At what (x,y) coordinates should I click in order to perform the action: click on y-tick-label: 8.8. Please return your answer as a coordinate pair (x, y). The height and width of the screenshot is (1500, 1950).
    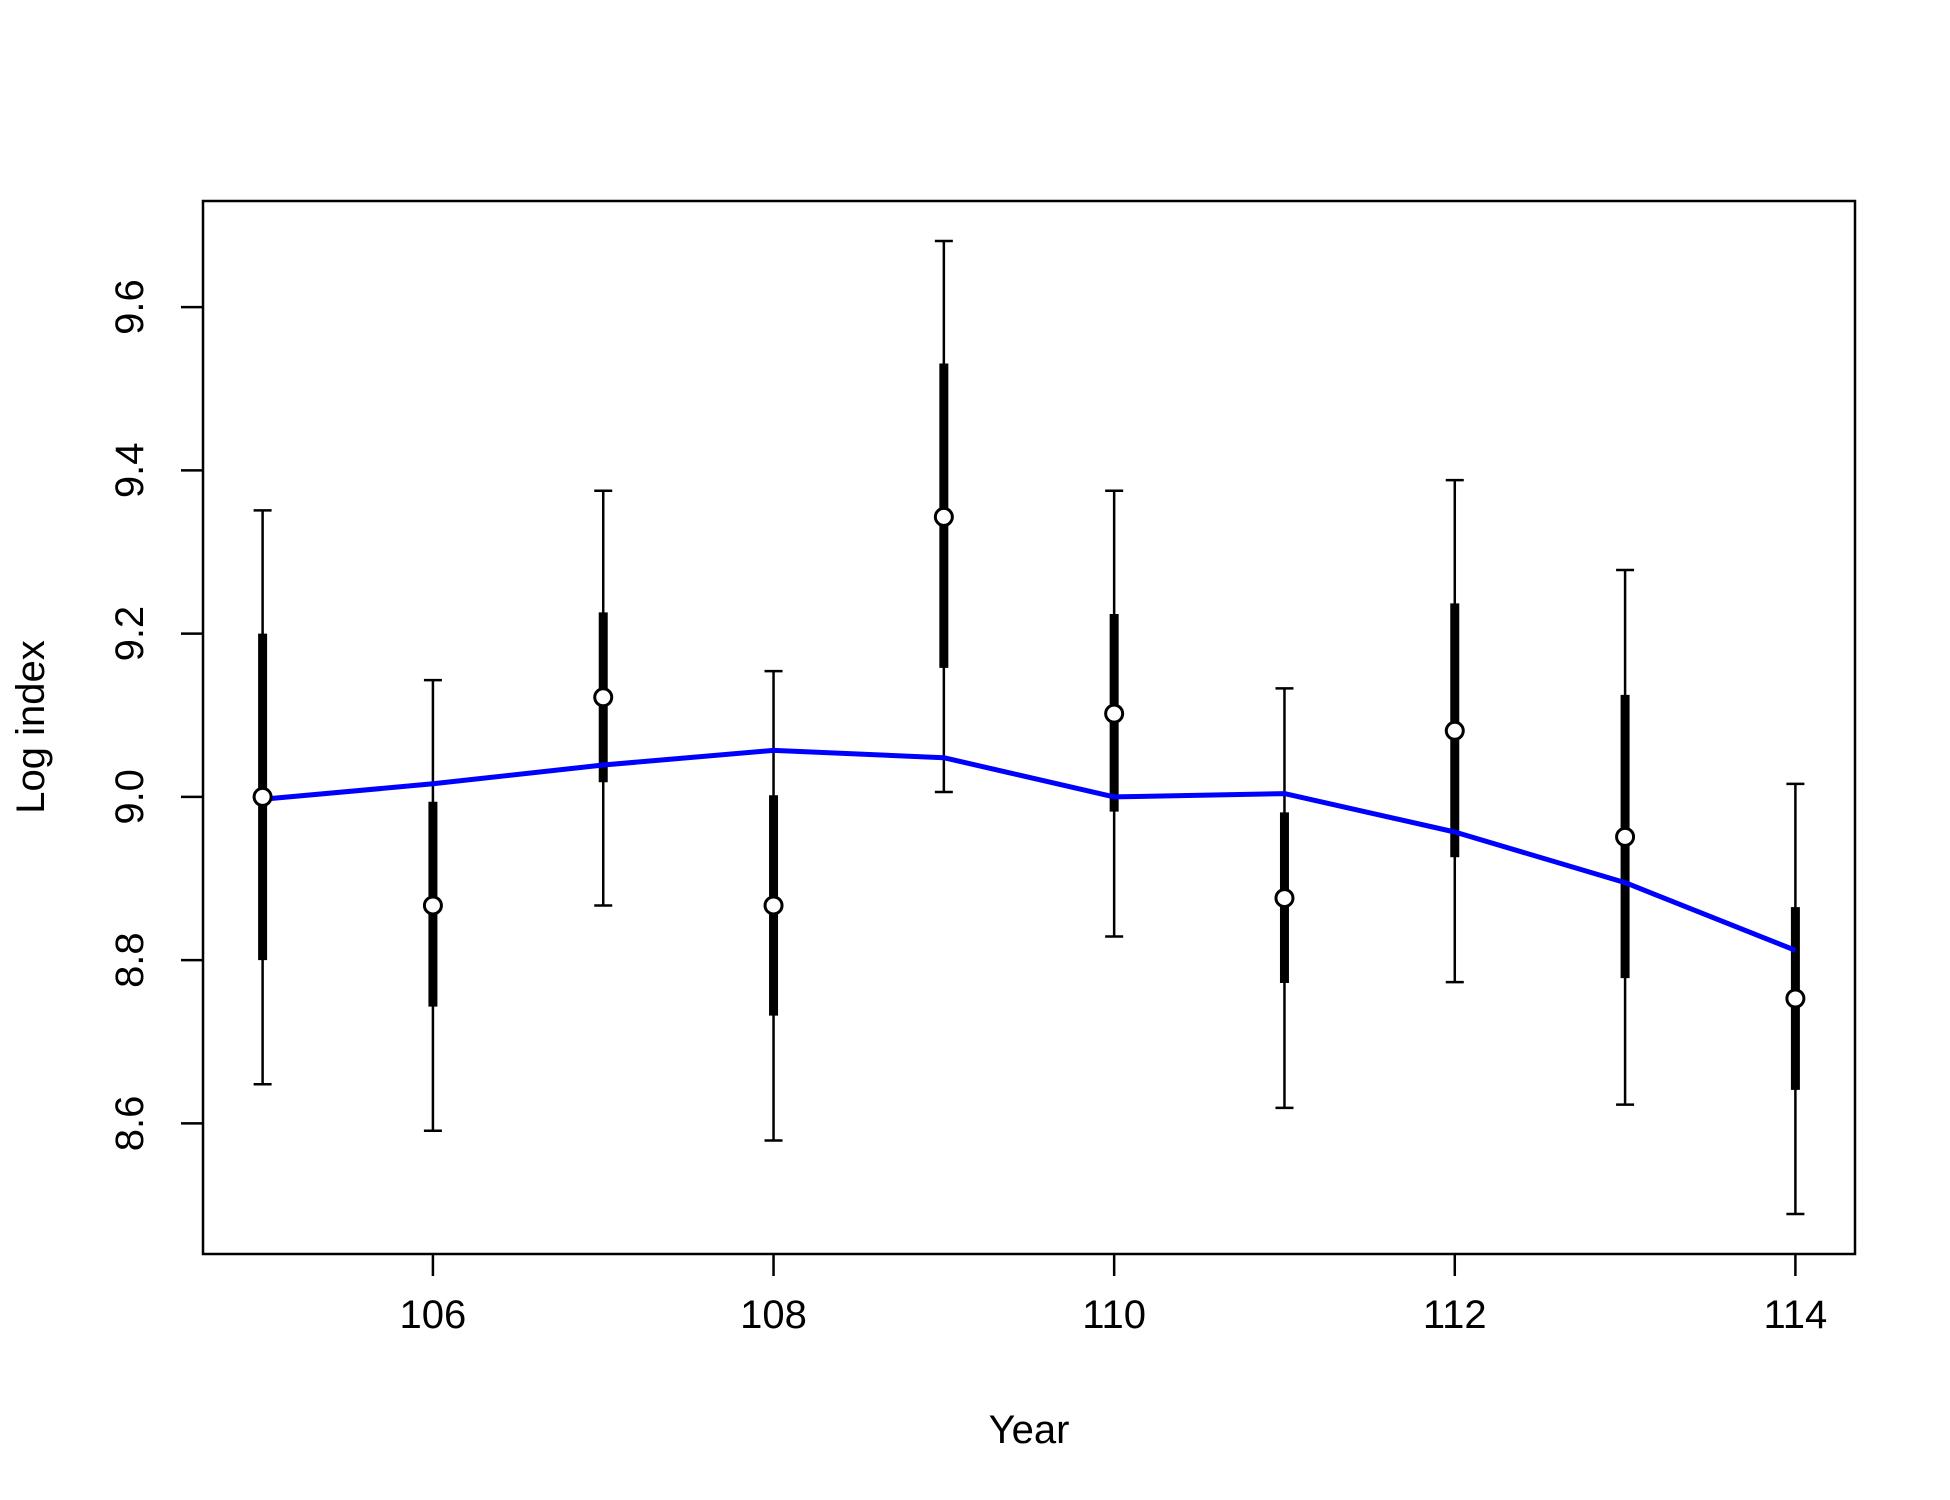
    Looking at the image, I should click on (130, 960).